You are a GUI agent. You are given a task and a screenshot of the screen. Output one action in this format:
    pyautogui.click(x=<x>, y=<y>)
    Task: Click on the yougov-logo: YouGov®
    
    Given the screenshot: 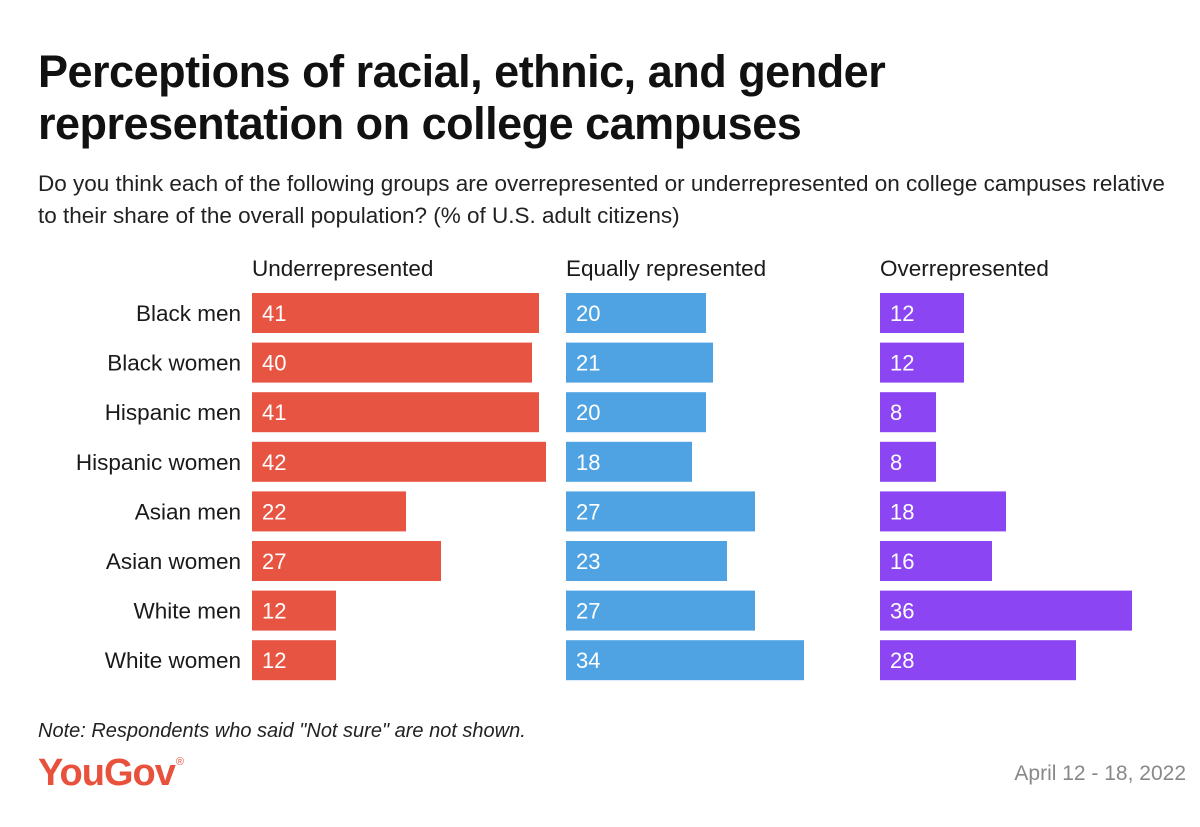 What is the action you would take?
    pyautogui.click(x=111, y=773)
    